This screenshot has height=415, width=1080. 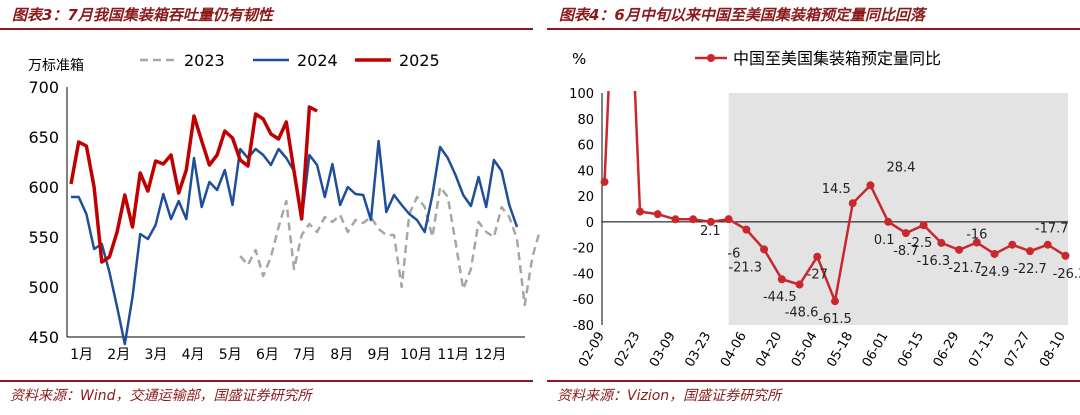 What do you see at coordinates (266, 381) in the screenshot?
I see `left-bottom-rule` at bounding box center [266, 381].